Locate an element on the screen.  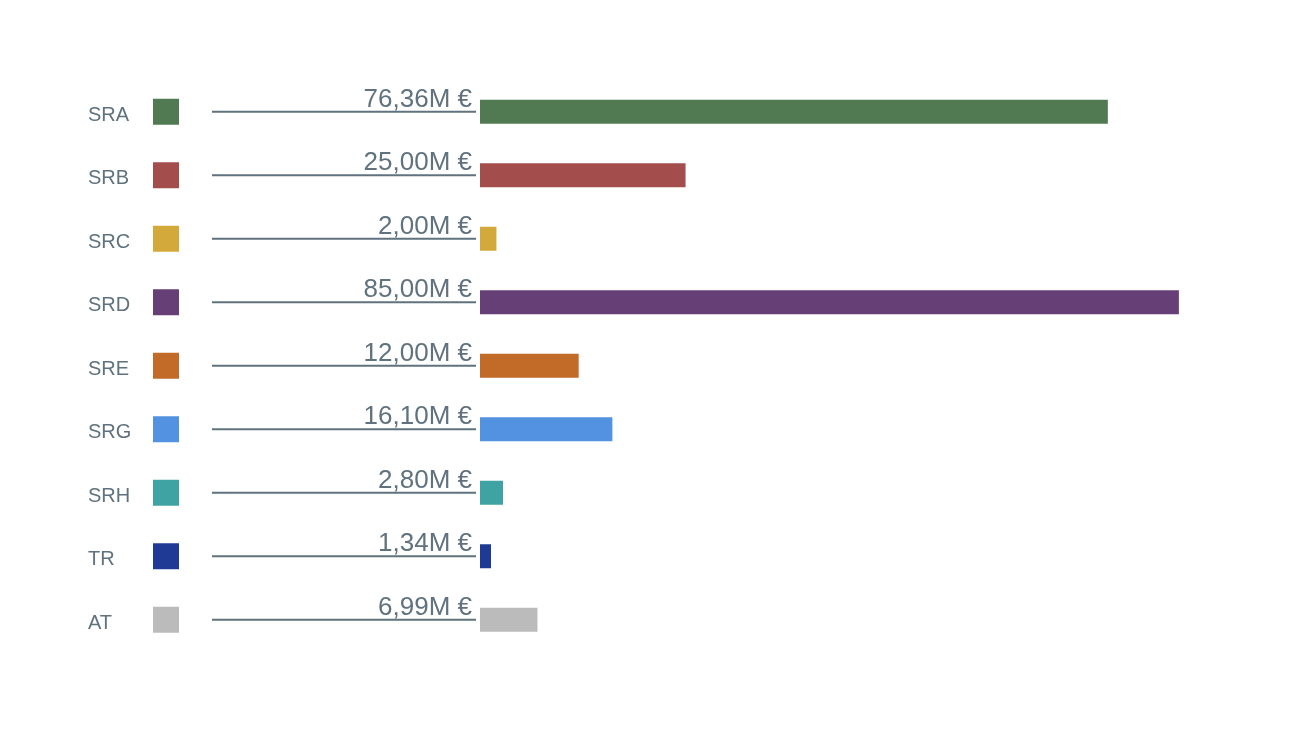
y-tick-label: AT is located at coordinates (100, 621).